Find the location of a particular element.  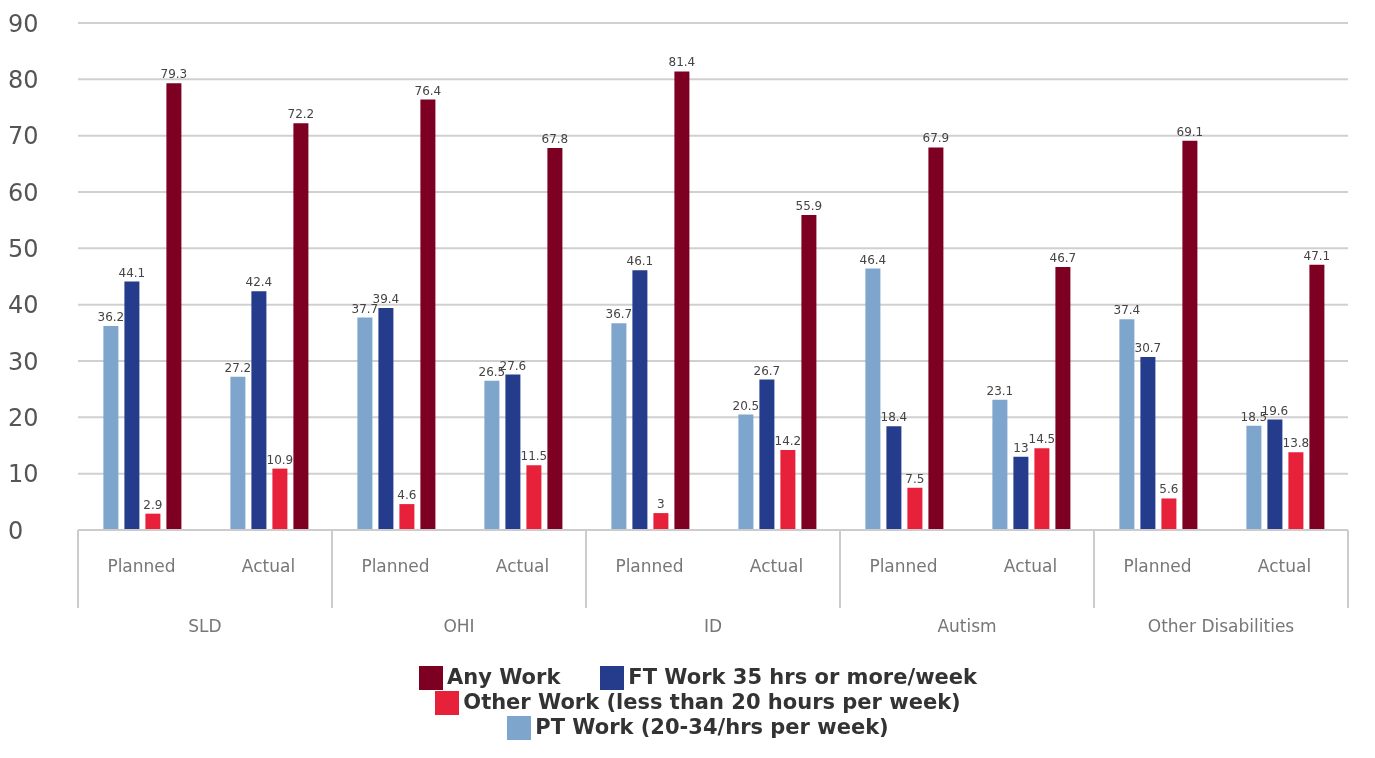

y-tick-label: 50 is located at coordinates (23, 248).